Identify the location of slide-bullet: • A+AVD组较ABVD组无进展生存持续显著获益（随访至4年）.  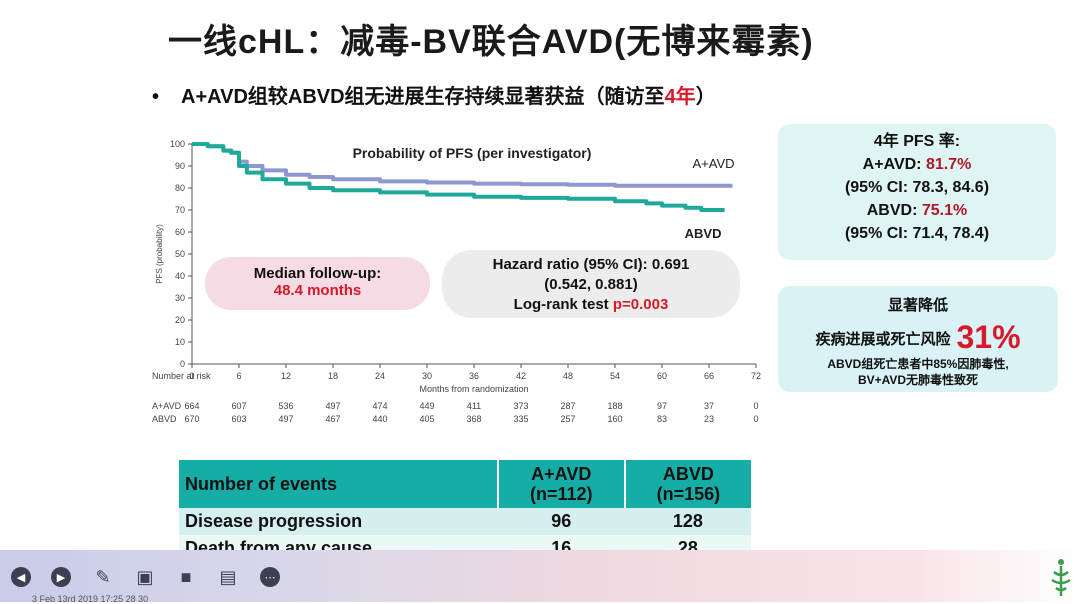
(434, 94).